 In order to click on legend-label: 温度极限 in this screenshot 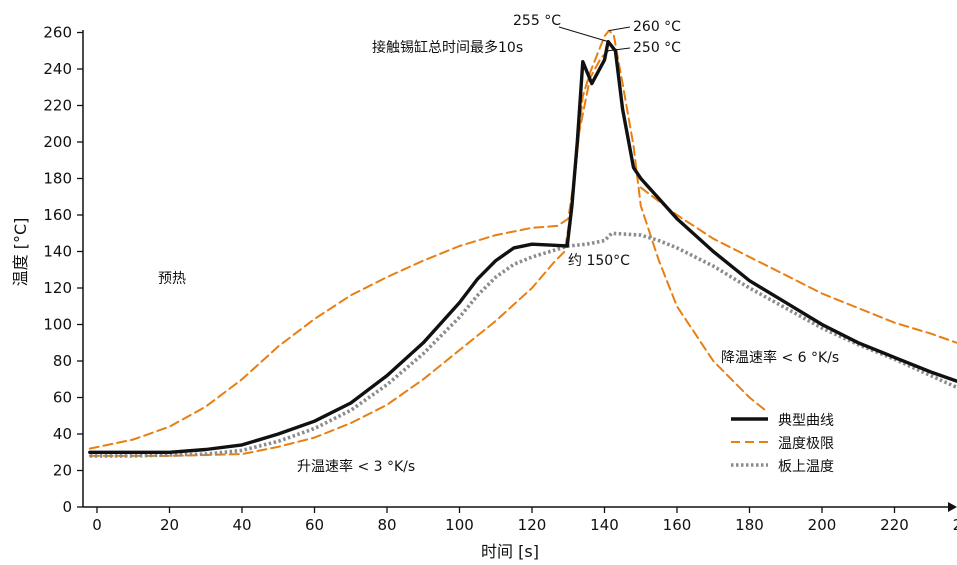, I will do `click(806, 444)`.